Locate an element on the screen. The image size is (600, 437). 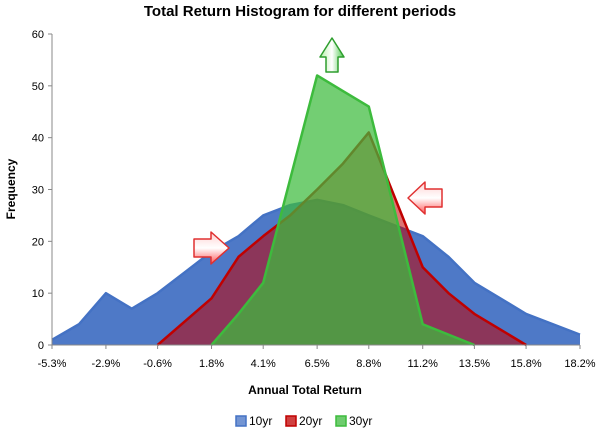
x-axis-title: Annual Total Return is located at coordinates (305, 390).